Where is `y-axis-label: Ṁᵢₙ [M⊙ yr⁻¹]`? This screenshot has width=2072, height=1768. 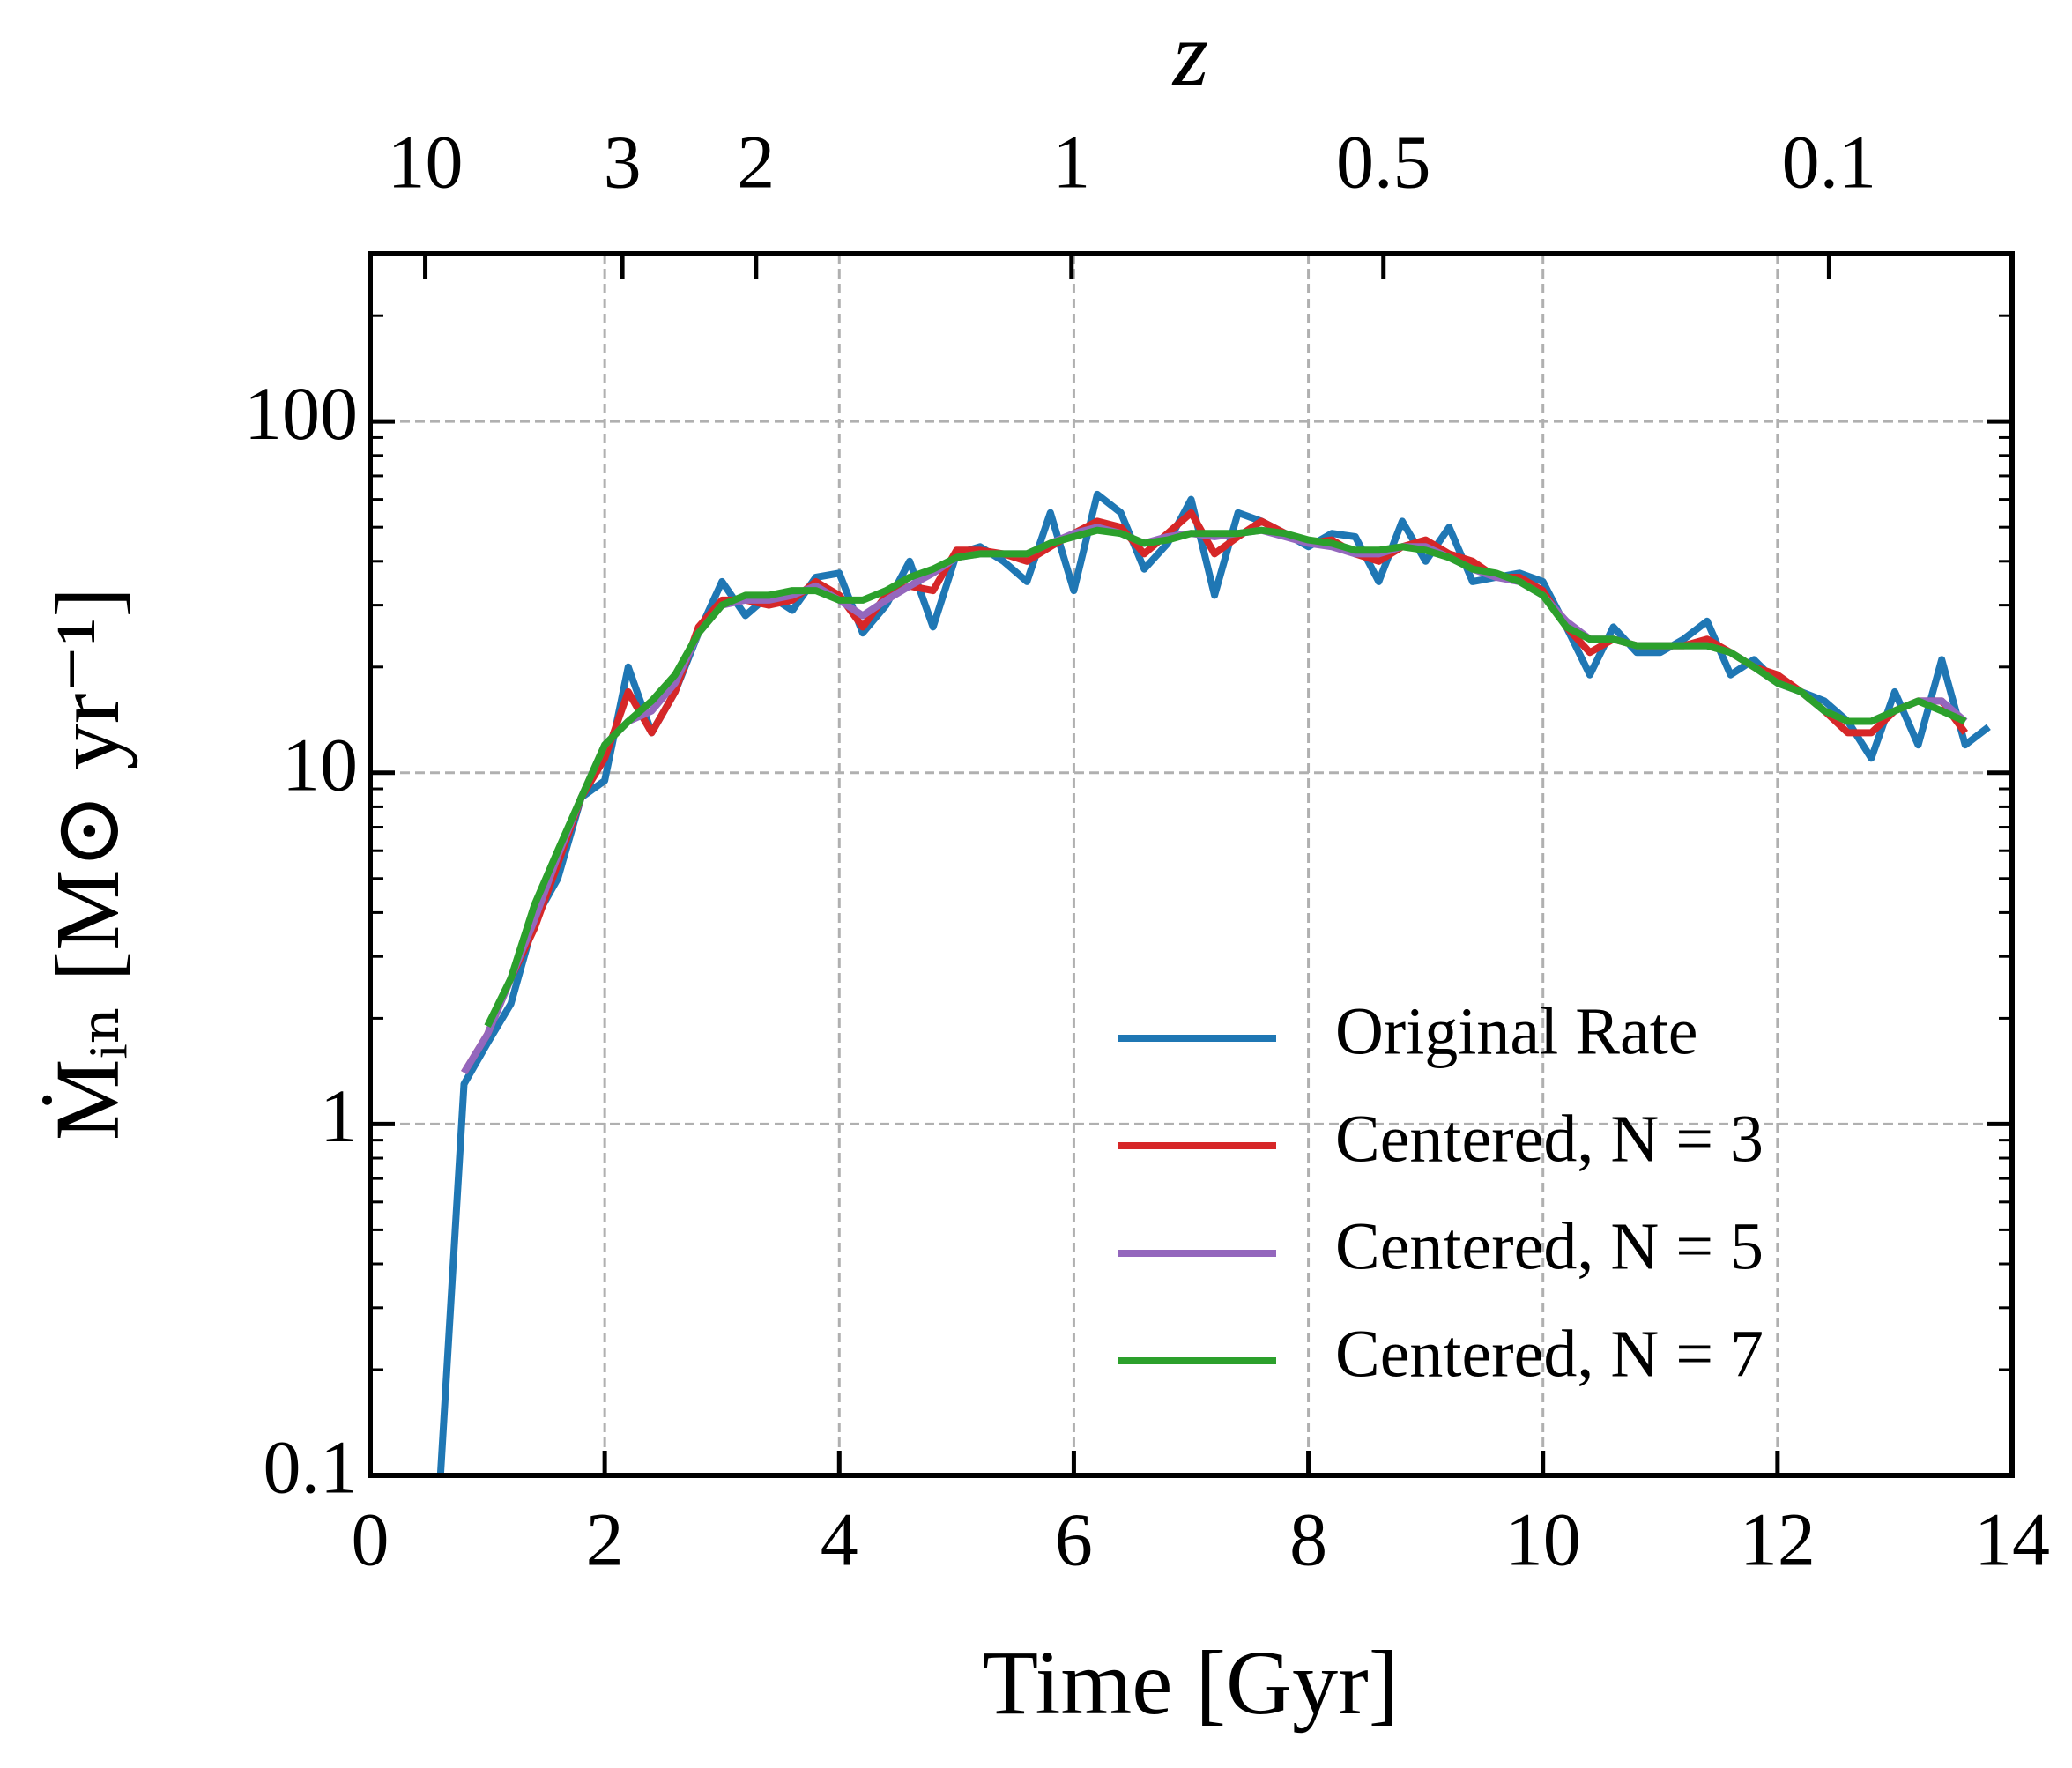 y-axis-label: Ṁᵢₙ [M⊙ yr⁻¹] is located at coordinates (87, 863).